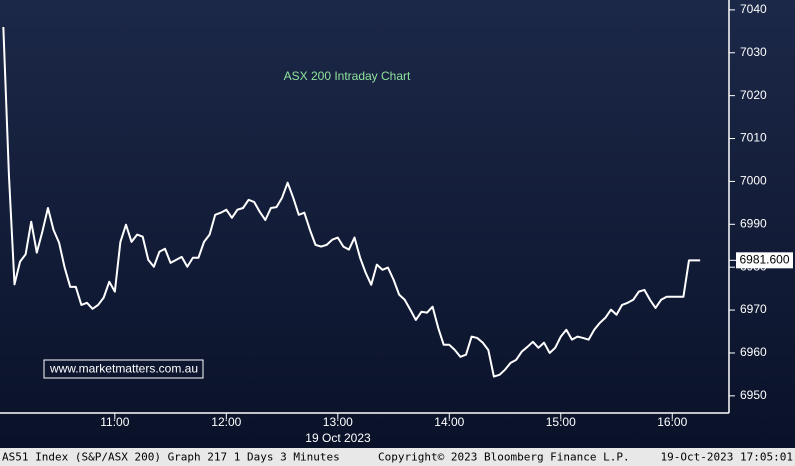 The image size is (795, 466). What do you see at coordinates (727, 457) in the screenshot?
I see `footer-right: 19-Oct-2023 17:05:01` at bounding box center [727, 457].